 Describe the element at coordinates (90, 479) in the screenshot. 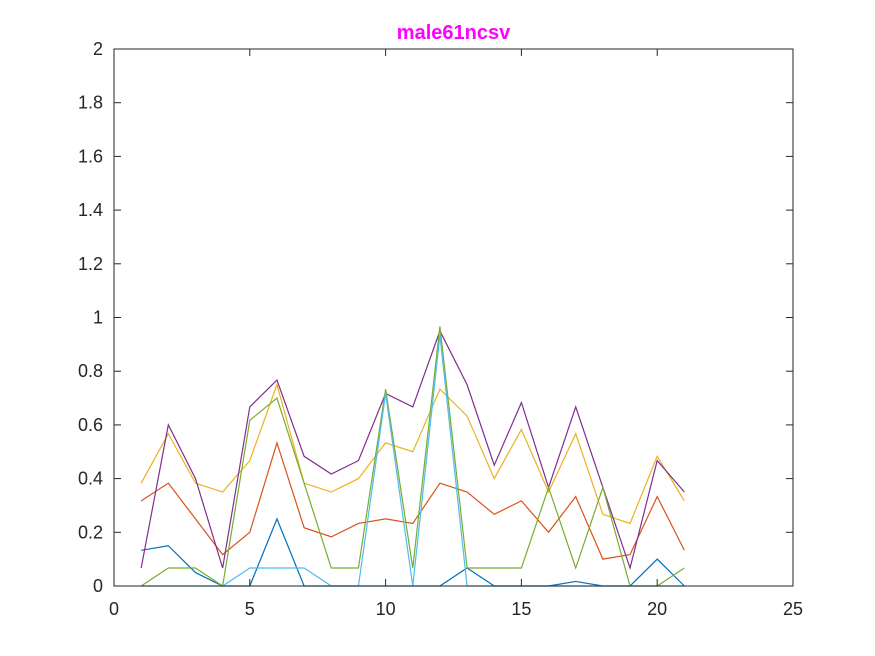

I see `y-tick-label: 0.4` at that location.